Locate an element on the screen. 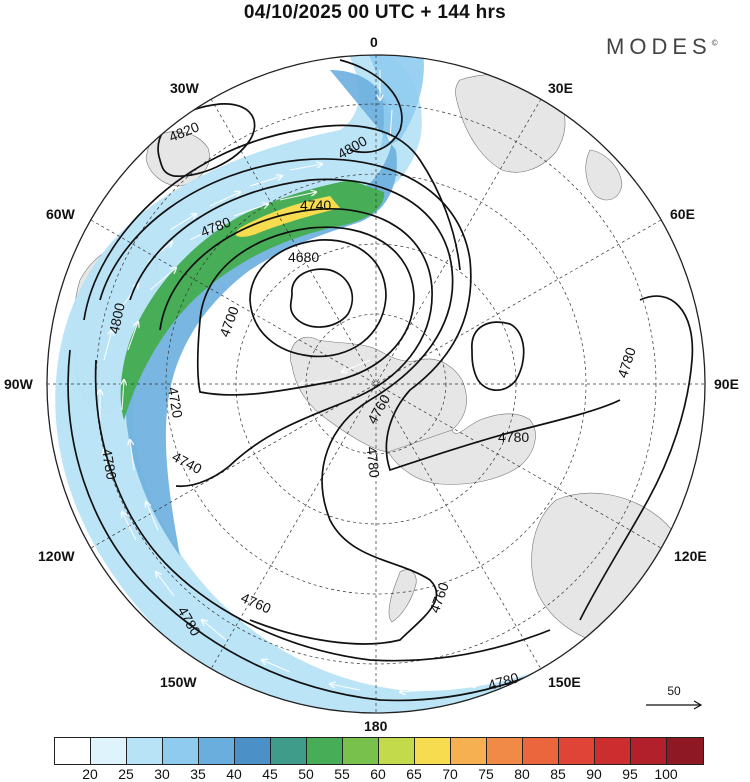  lon-label-90w: 90W is located at coordinates (18, 384).